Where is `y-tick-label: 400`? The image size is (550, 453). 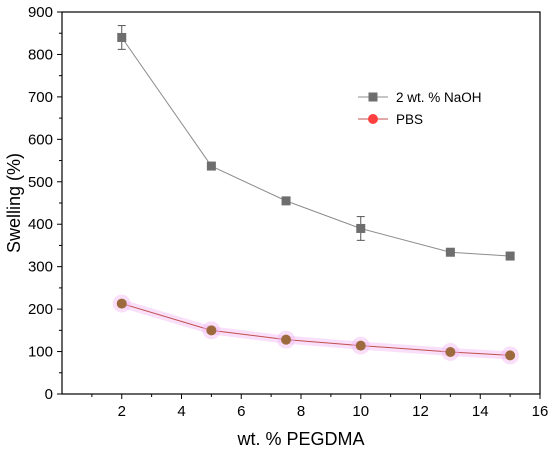
y-tick-label: 400 is located at coordinates (40, 224).